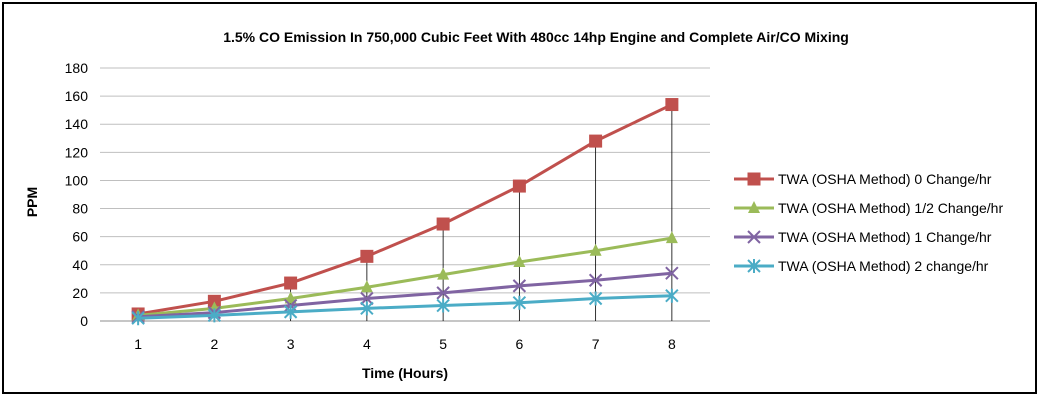 The width and height of the screenshot is (1041, 398). I want to click on y-tick-label: 20, so click(80, 293).